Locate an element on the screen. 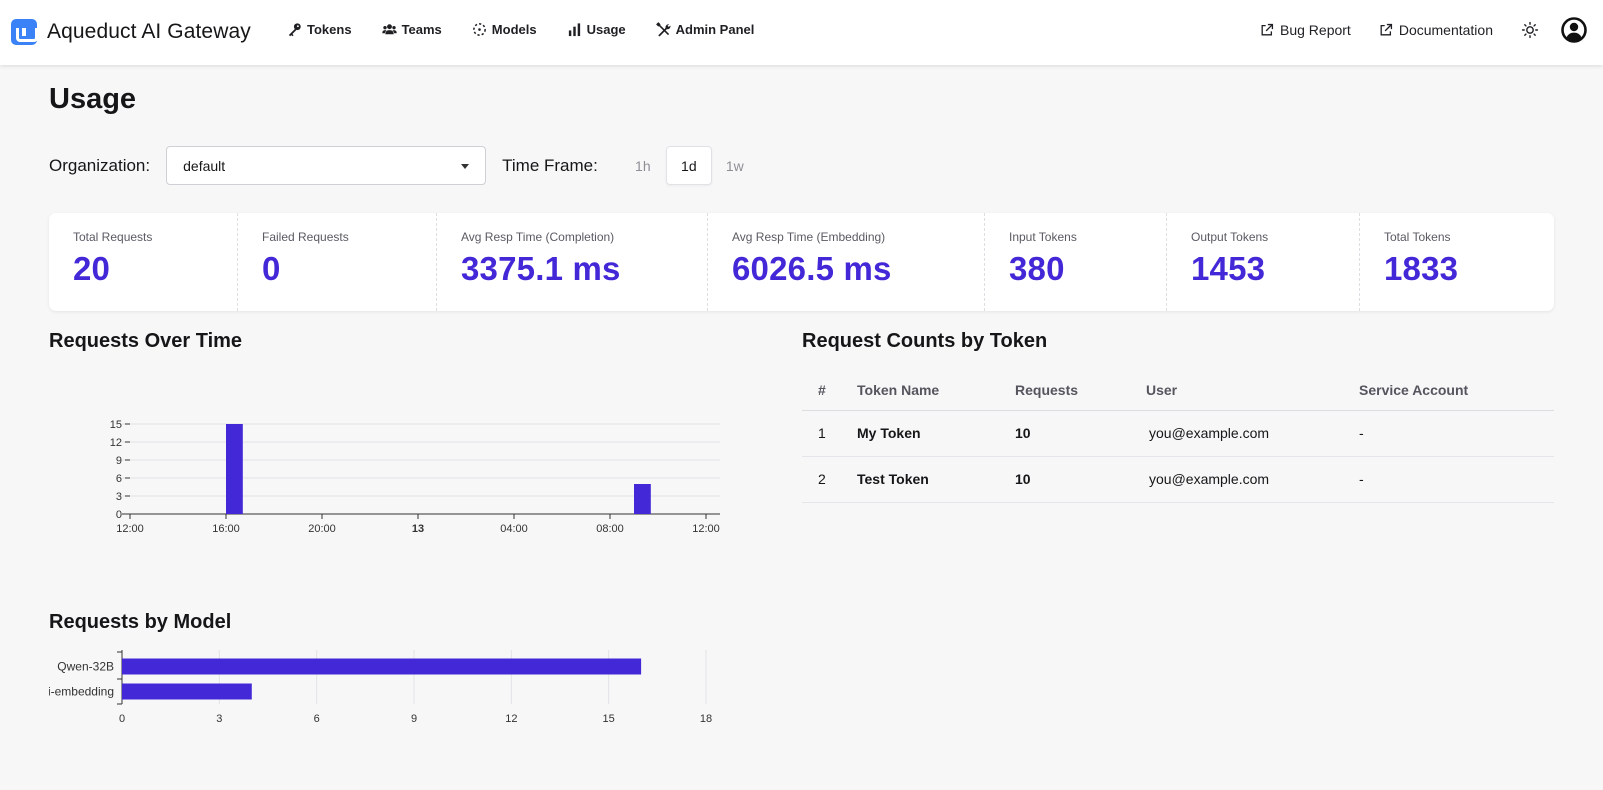 This screenshot has height=790, width=1603. y-tick-label: Qwen-32B is located at coordinates (85, 667).